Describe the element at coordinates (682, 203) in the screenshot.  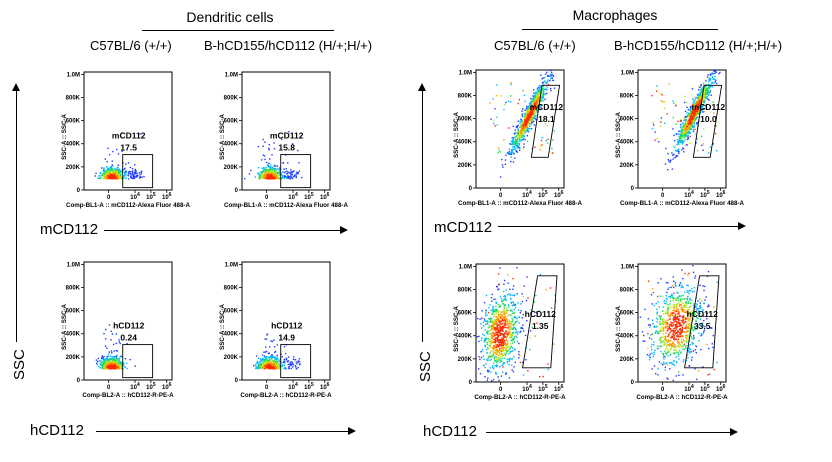
I see `x-axis-title: Comp-BL1-A :: mCD112-Alexa Fluor 488-A` at that location.